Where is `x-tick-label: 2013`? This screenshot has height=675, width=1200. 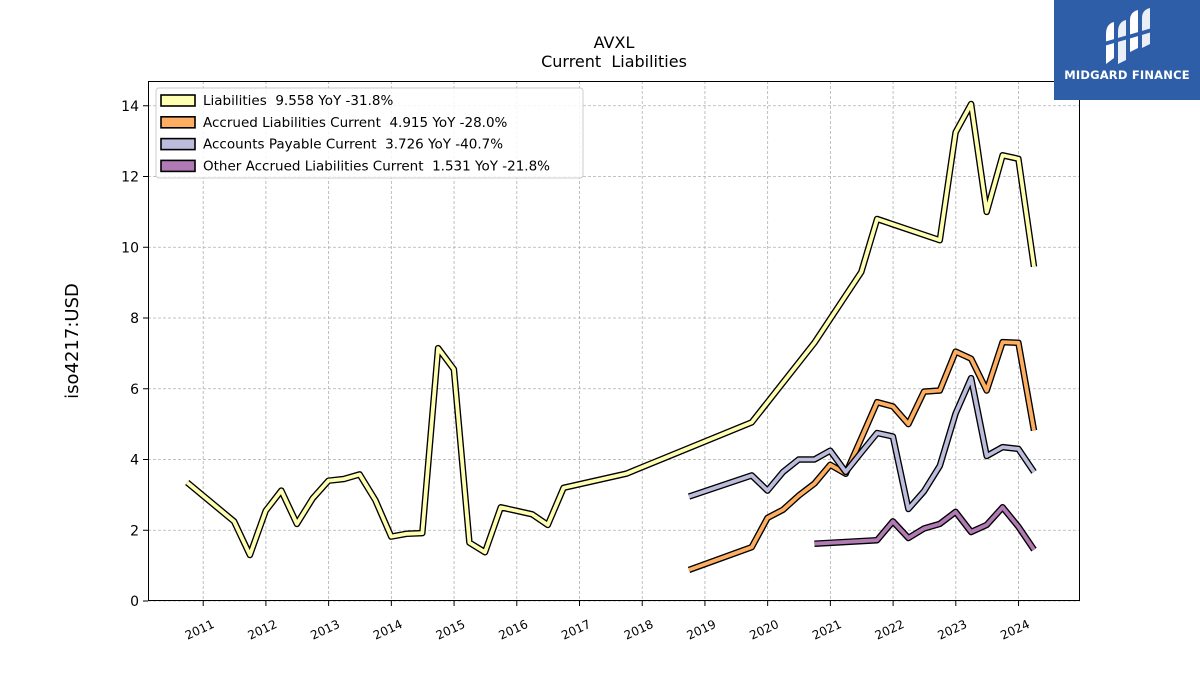
x-tick-label: 2013 is located at coordinates (325, 630).